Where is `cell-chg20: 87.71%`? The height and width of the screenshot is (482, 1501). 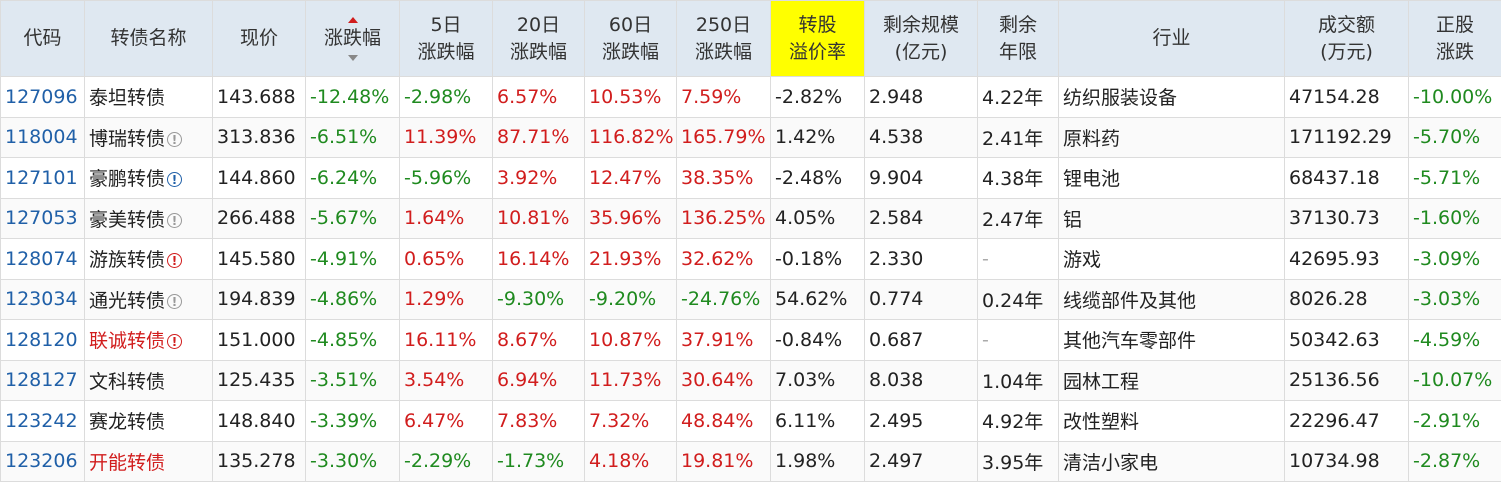
cell-chg20: 87.71% is located at coordinates (538, 137).